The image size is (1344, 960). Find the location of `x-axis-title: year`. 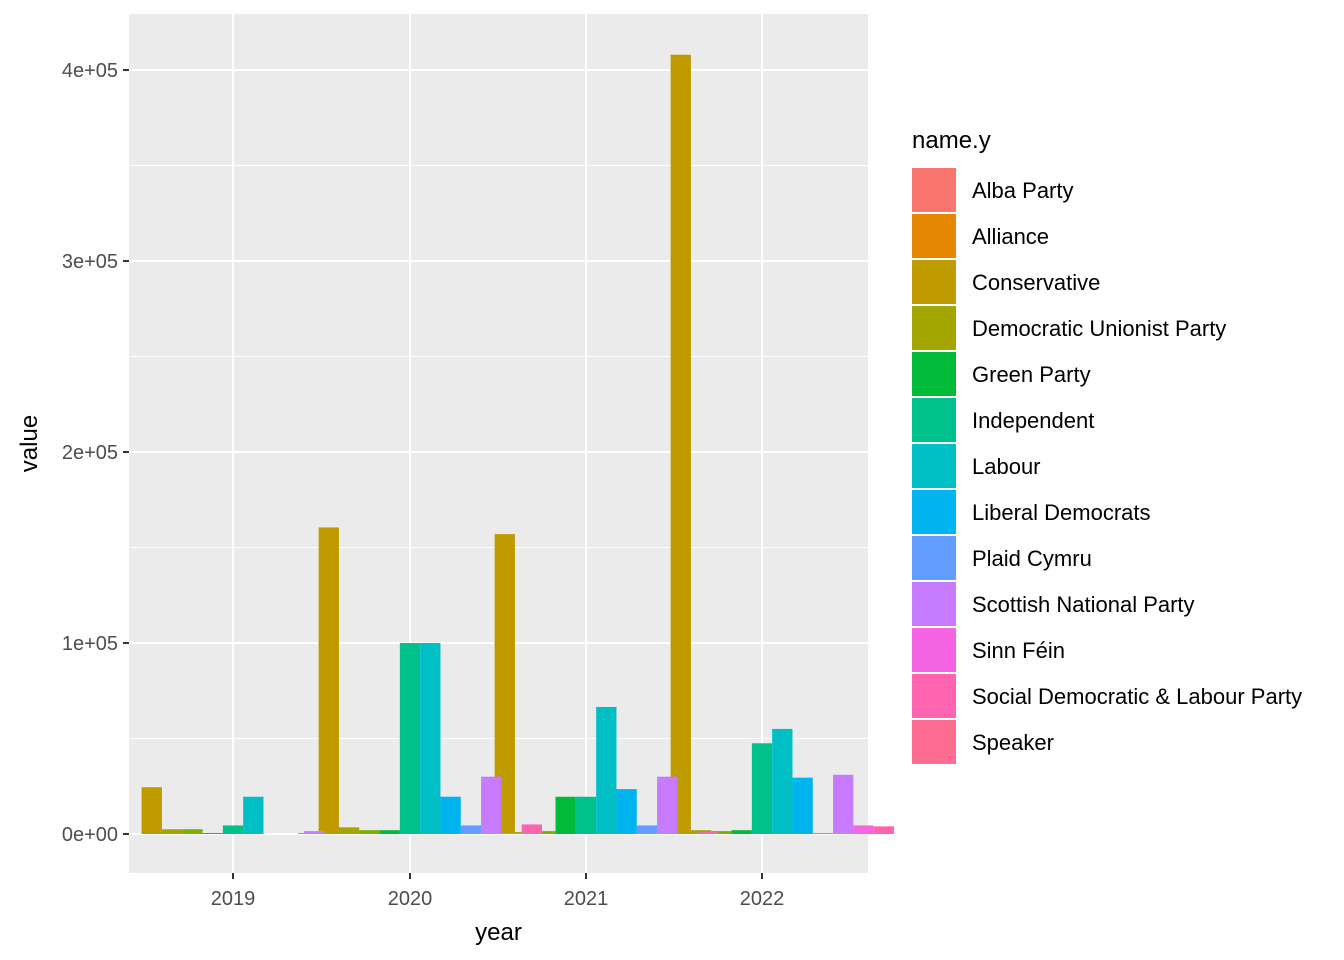

x-axis-title: year is located at coordinates (498, 932).